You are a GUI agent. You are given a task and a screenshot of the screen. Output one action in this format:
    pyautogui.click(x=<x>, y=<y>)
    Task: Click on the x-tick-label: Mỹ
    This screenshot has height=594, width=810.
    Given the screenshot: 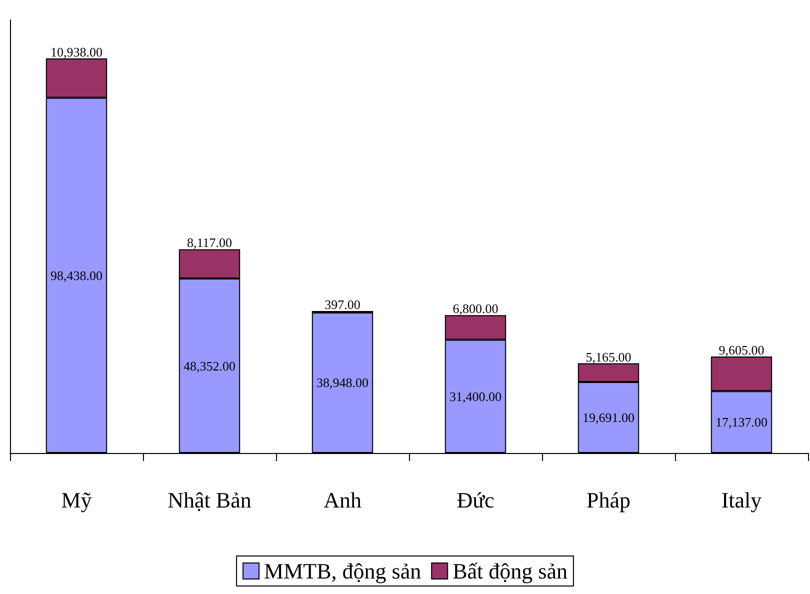 What is the action you would take?
    pyautogui.click(x=76, y=500)
    